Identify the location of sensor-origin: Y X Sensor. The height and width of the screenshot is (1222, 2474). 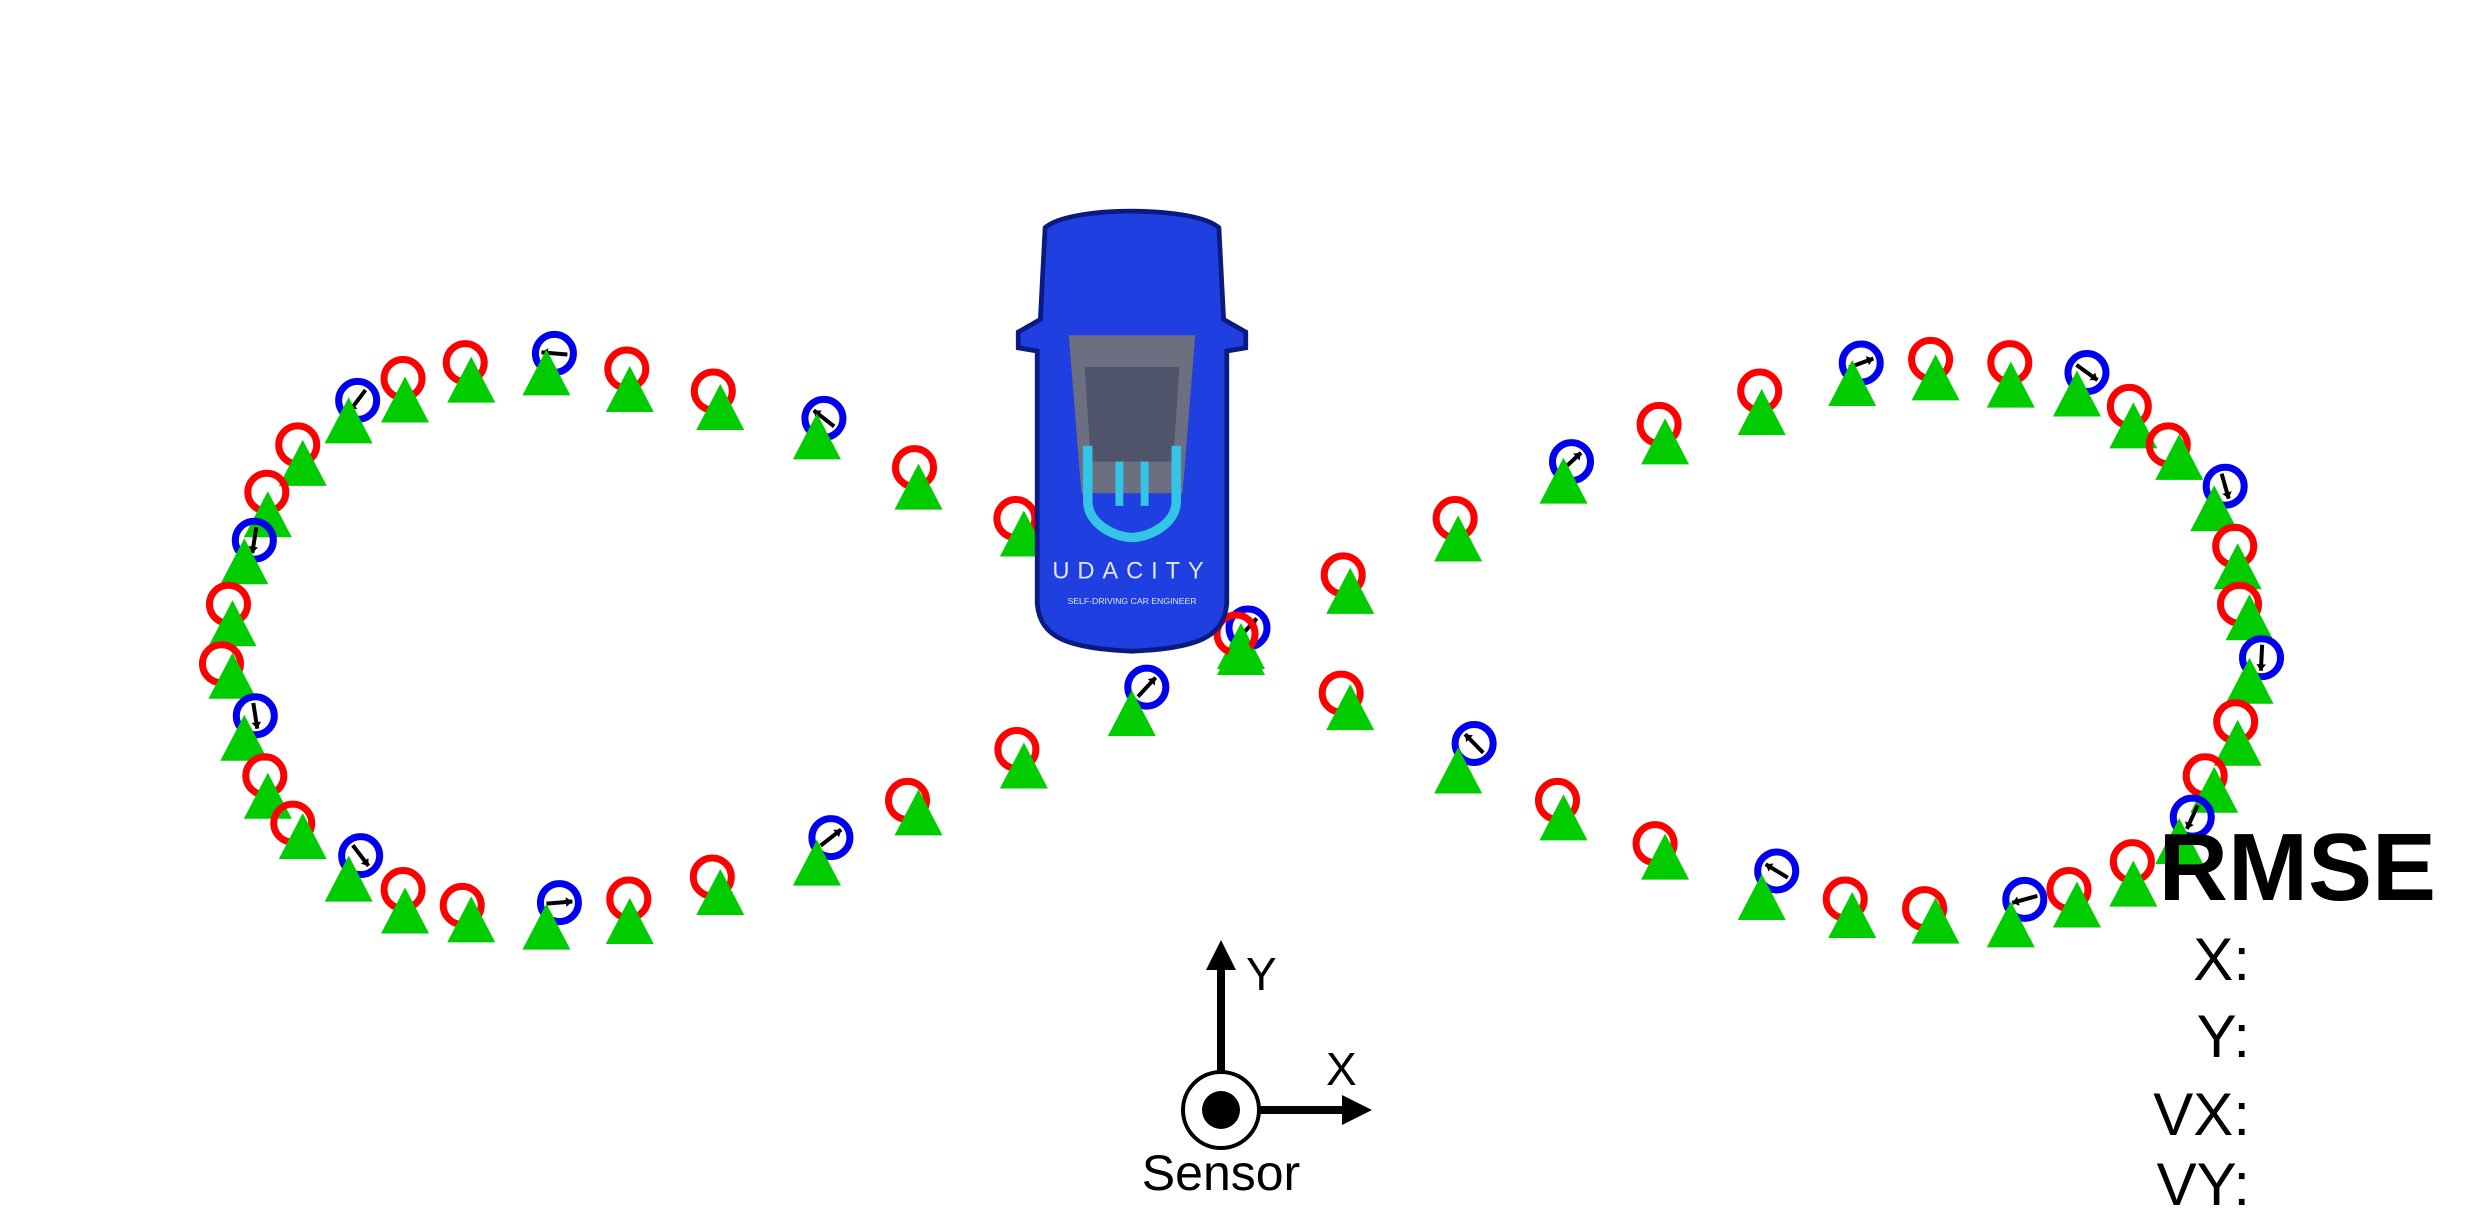
(1257, 1070).